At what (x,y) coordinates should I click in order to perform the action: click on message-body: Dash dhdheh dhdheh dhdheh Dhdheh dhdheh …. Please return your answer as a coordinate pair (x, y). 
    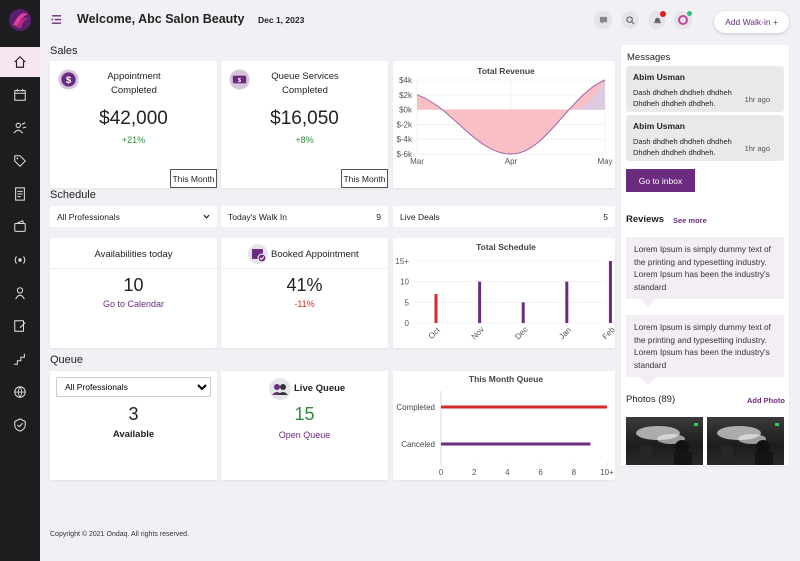
    Looking at the image, I should click on (682, 147).